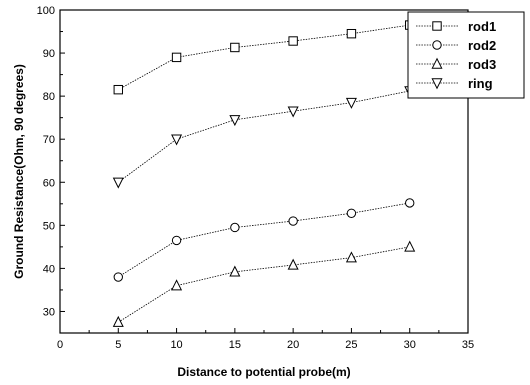 The height and width of the screenshot is (385, 530). I want to click on series-rod1, so click(264, 57).